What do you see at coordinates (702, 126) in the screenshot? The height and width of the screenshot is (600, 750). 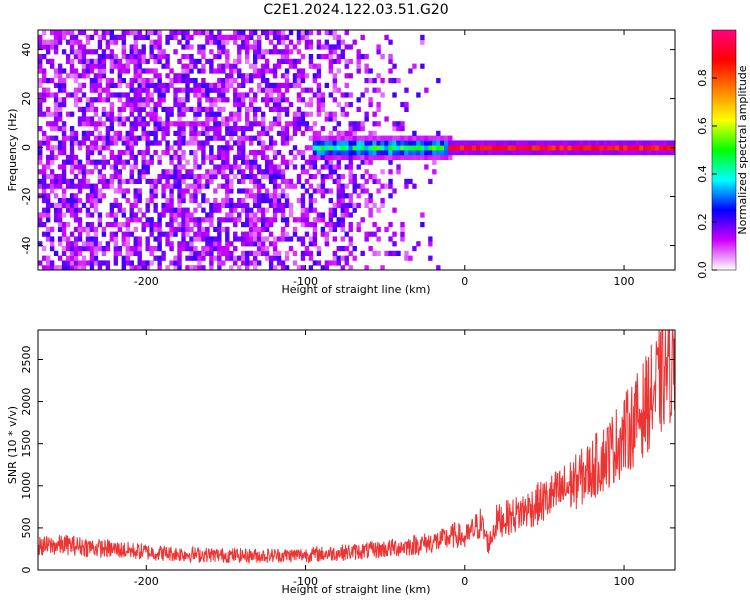 I see `colorbar-tick-label: 0.6` at bounding box center [702, 126].